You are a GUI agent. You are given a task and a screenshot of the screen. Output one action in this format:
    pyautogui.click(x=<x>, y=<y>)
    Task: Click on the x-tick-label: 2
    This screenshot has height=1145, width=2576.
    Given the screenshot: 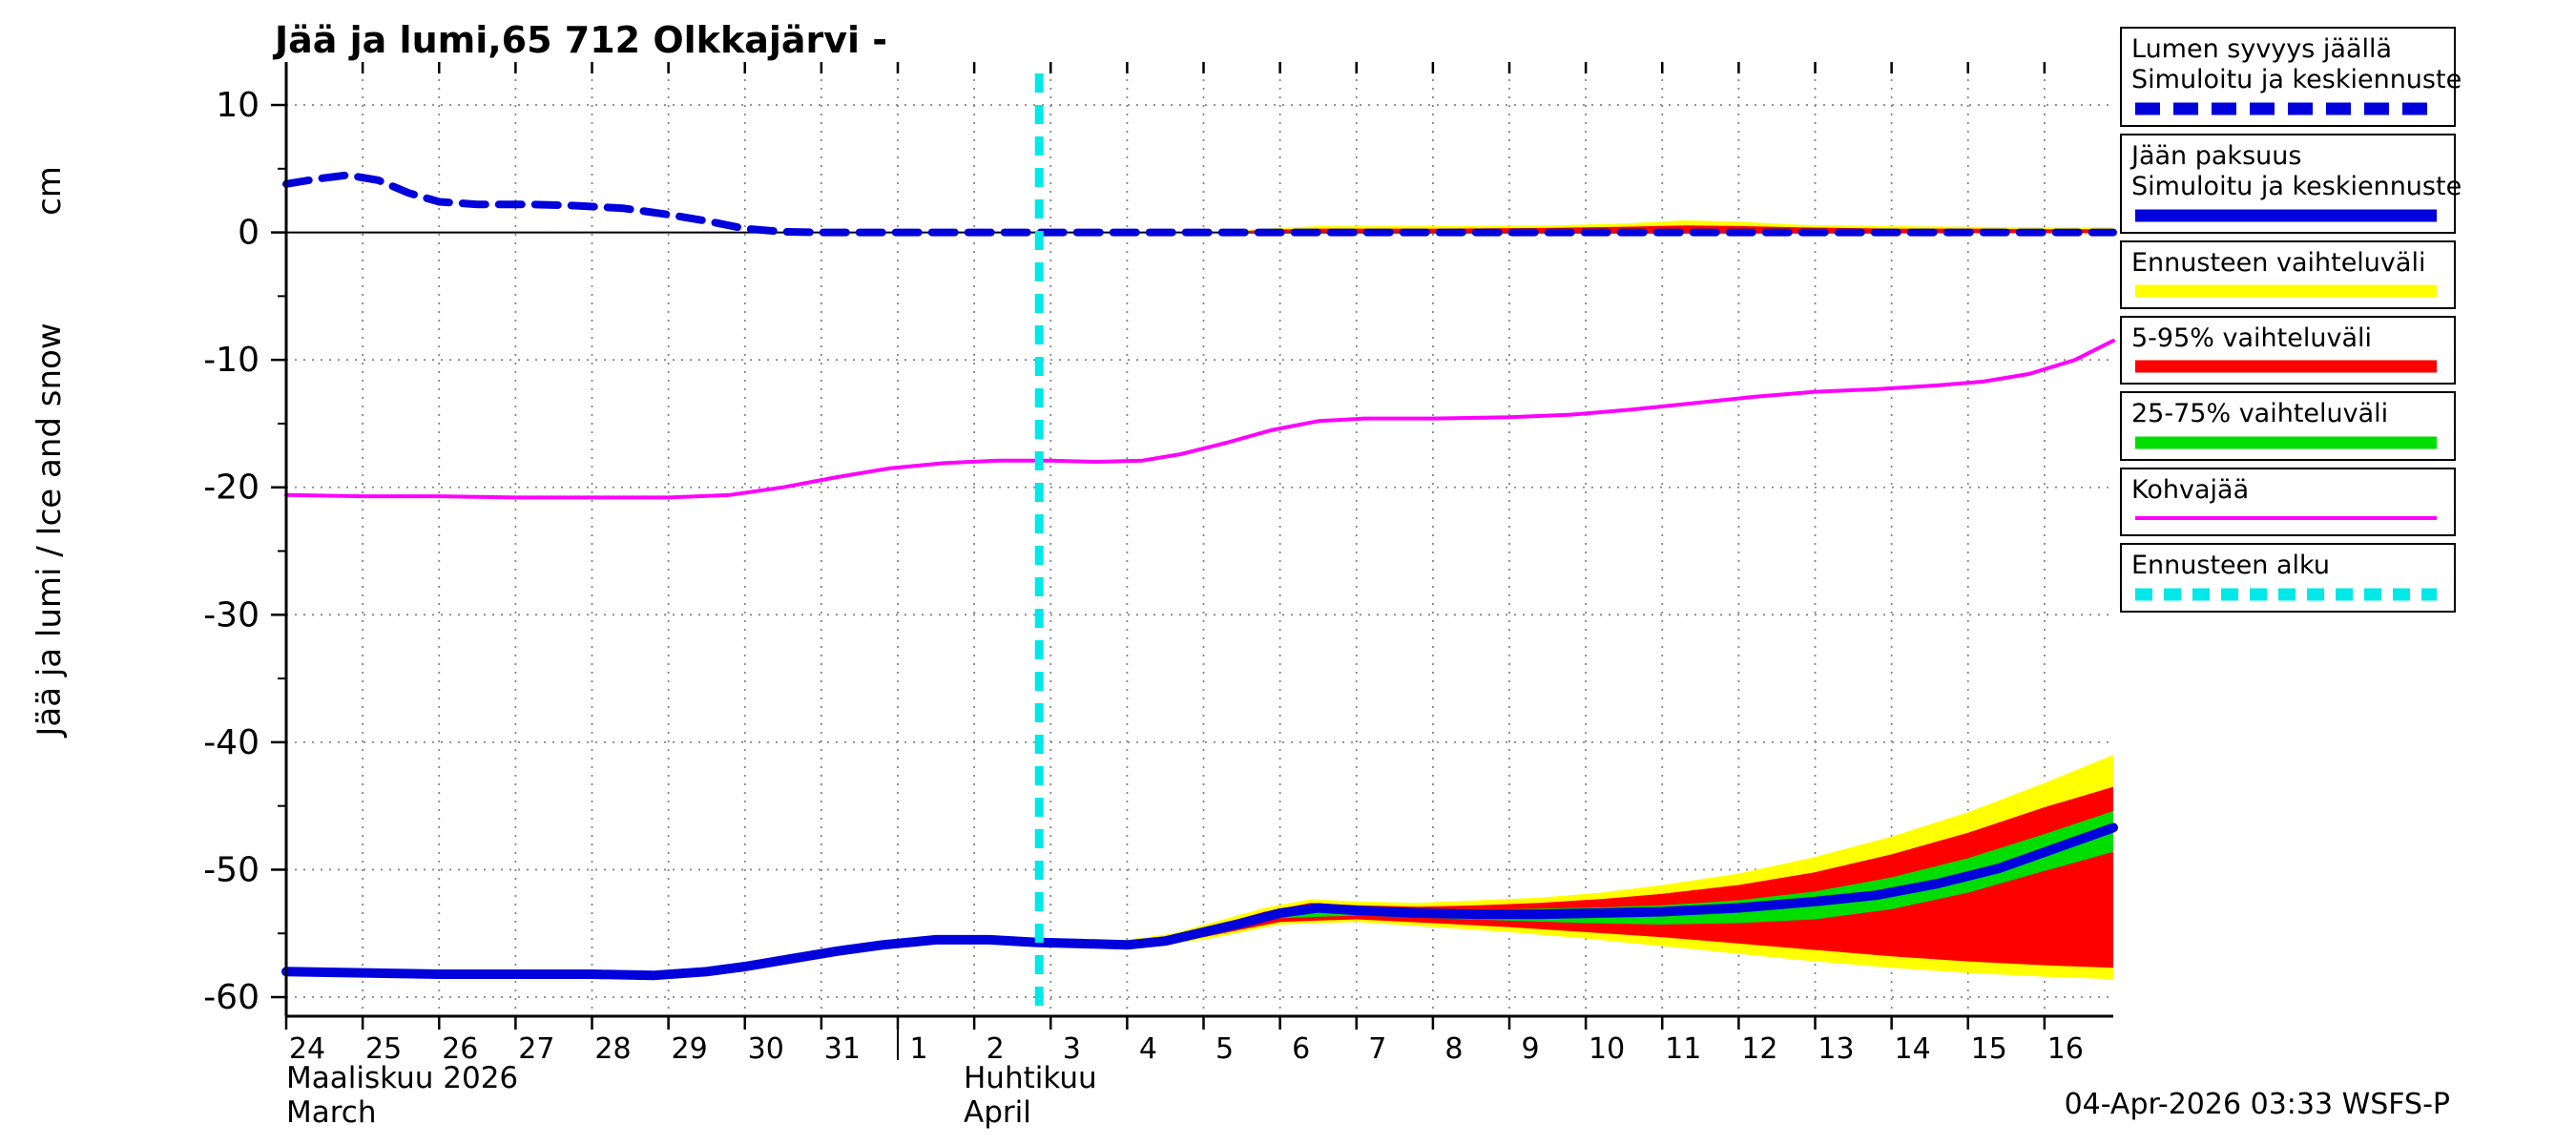 What is the action you would take?
    pyautogui.click(x=996, y=1049)
    